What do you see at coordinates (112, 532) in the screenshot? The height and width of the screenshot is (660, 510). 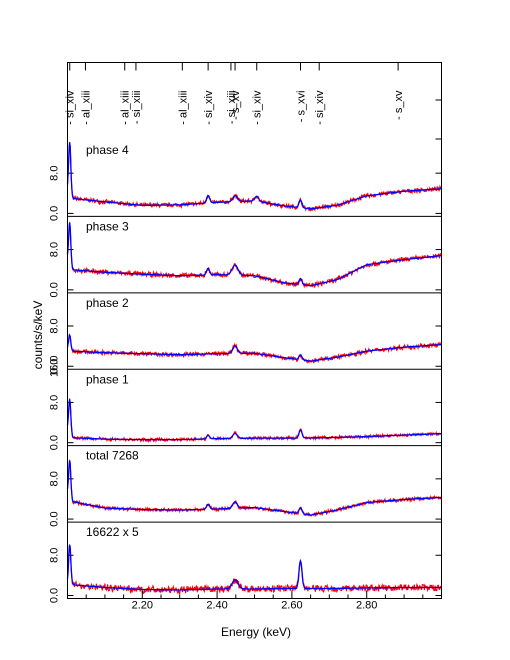 I see `panel-label: 16622 x 5` at bounding box center [112, 532].